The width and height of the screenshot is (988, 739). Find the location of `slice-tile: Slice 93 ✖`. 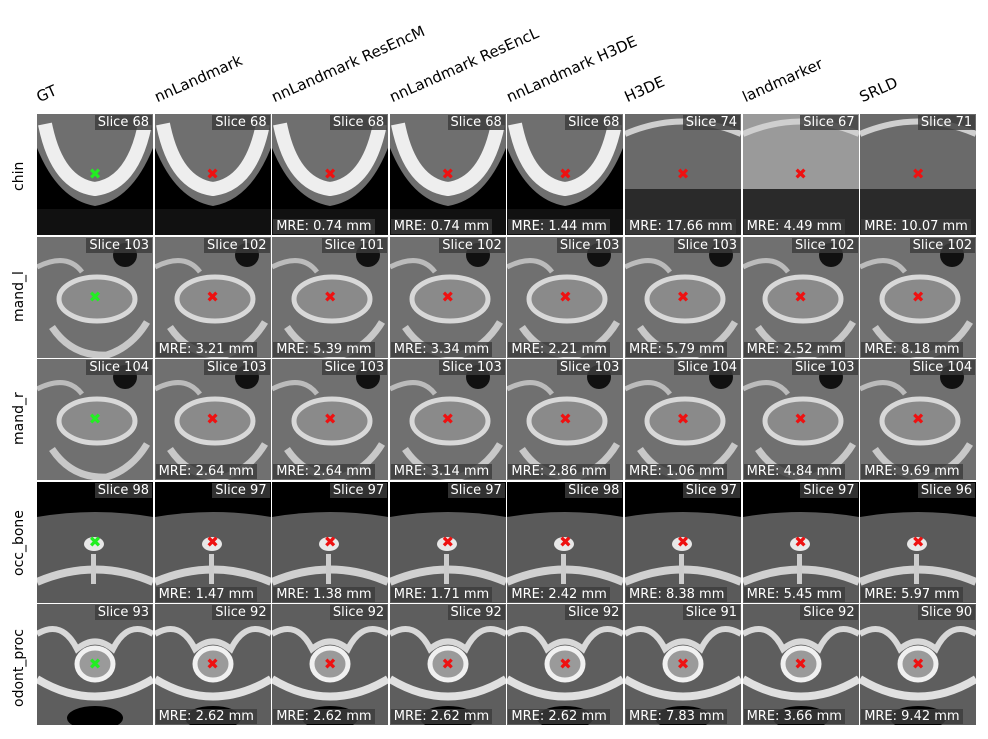

slice-tile: Slice 93 ✖ is located at coordinates (95, 665).